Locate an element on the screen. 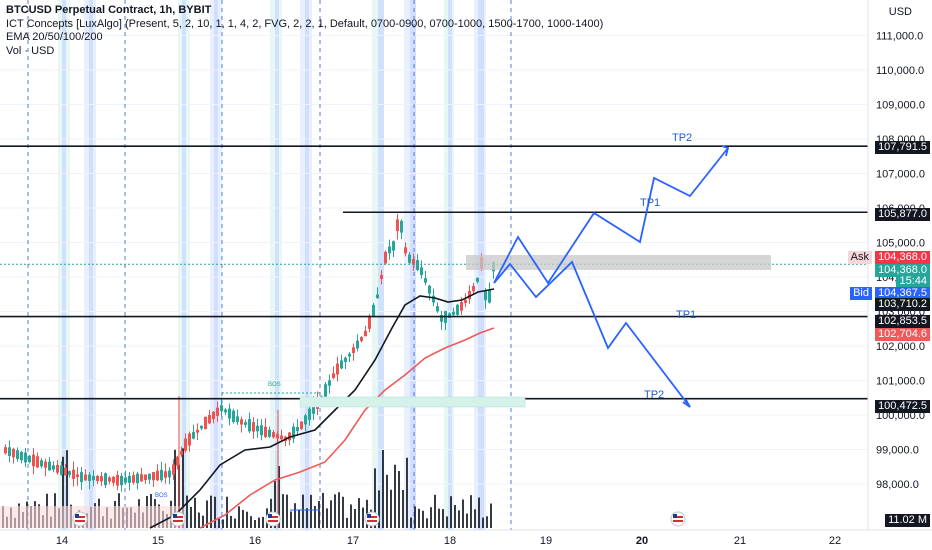  bid-price: 104,367.5 is located at coordinates (902, 293).